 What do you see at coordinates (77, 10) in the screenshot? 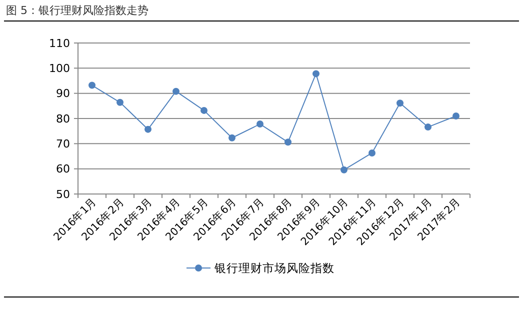
I see `chart-title: 图 5：银行理财风险指数走势` at bounding box center [77, 10].